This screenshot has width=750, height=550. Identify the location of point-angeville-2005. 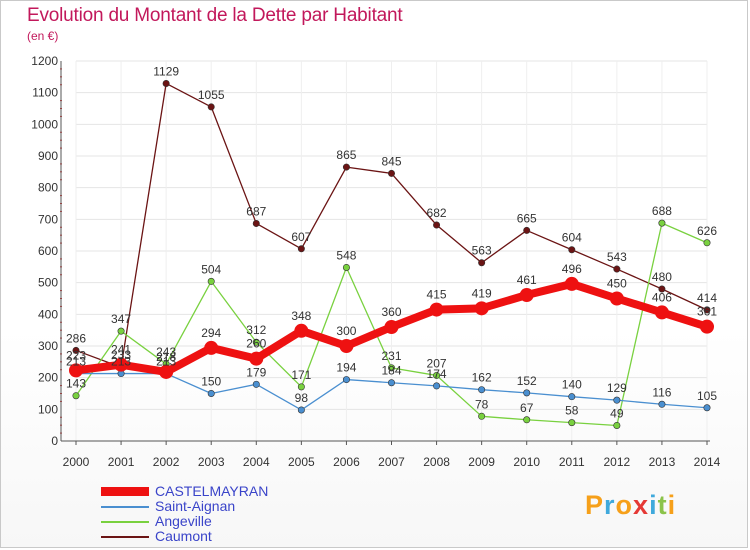
(301, 387).